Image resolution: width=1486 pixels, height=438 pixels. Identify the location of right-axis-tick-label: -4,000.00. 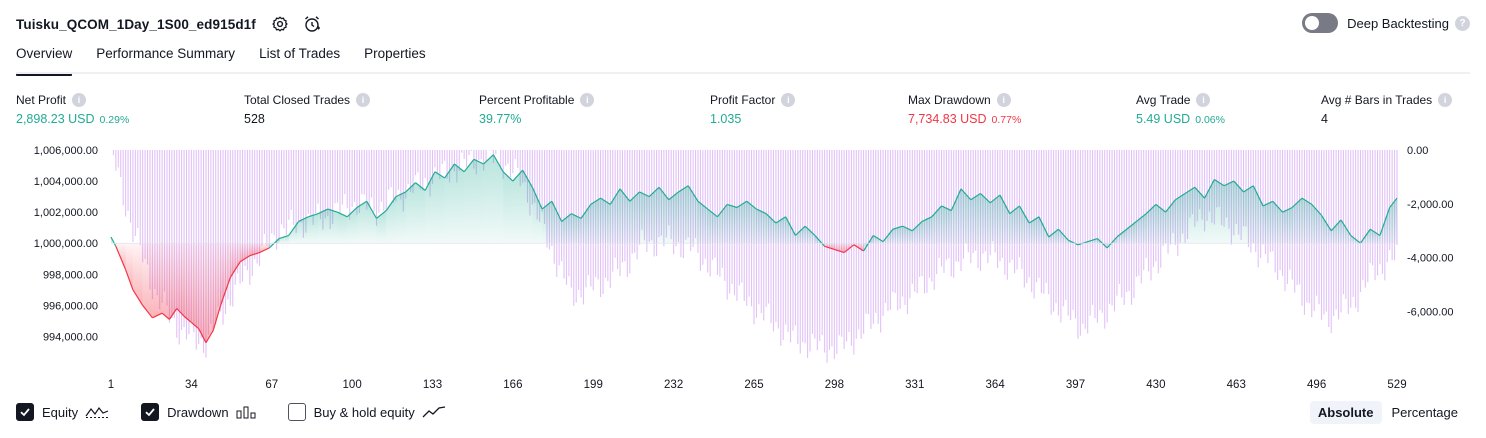
(1430, 259).